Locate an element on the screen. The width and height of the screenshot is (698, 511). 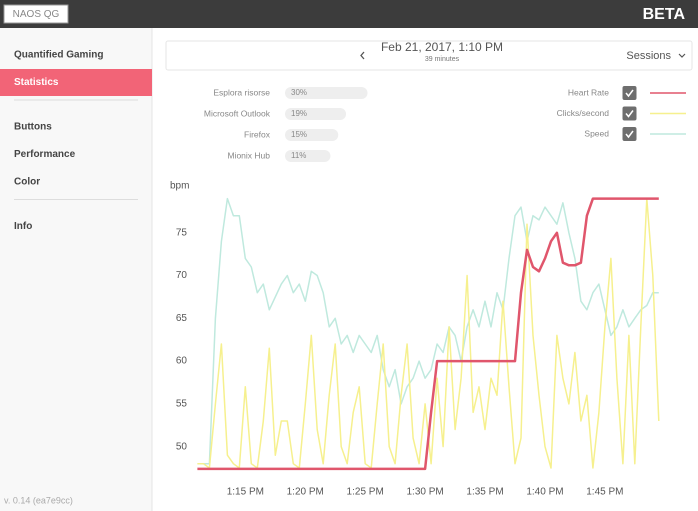
app-value: 19% is located at coordinates (299, 113).